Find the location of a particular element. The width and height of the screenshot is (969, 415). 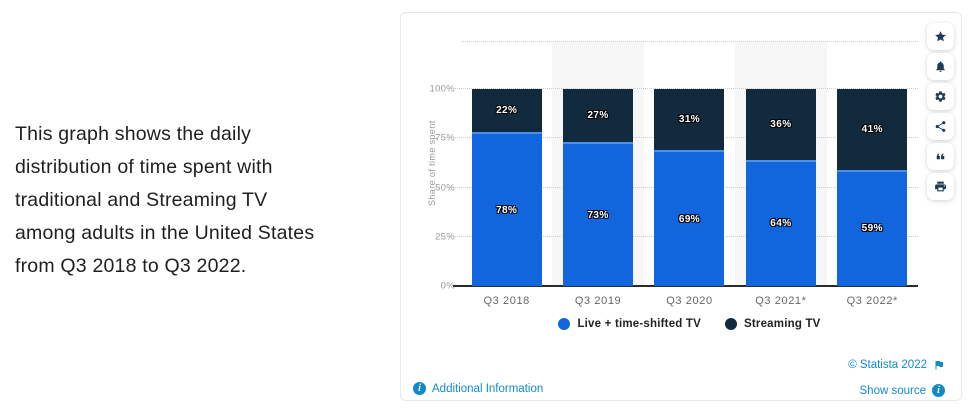

additional-information-link: i Additional Information is located at coordinates (478, 388).